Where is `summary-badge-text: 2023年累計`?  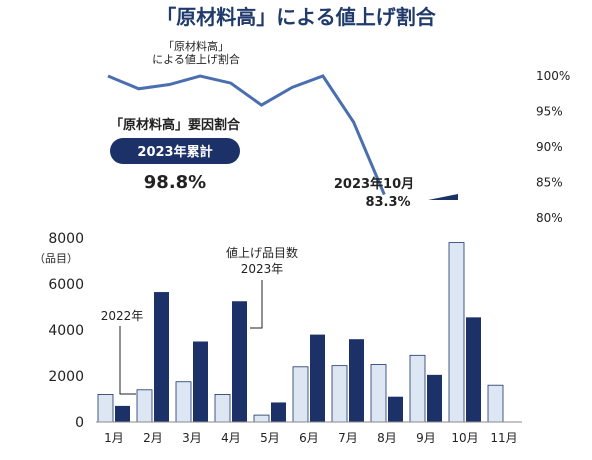
summary-badge-text: 2023年累計 is located at coordinates (174, 152).